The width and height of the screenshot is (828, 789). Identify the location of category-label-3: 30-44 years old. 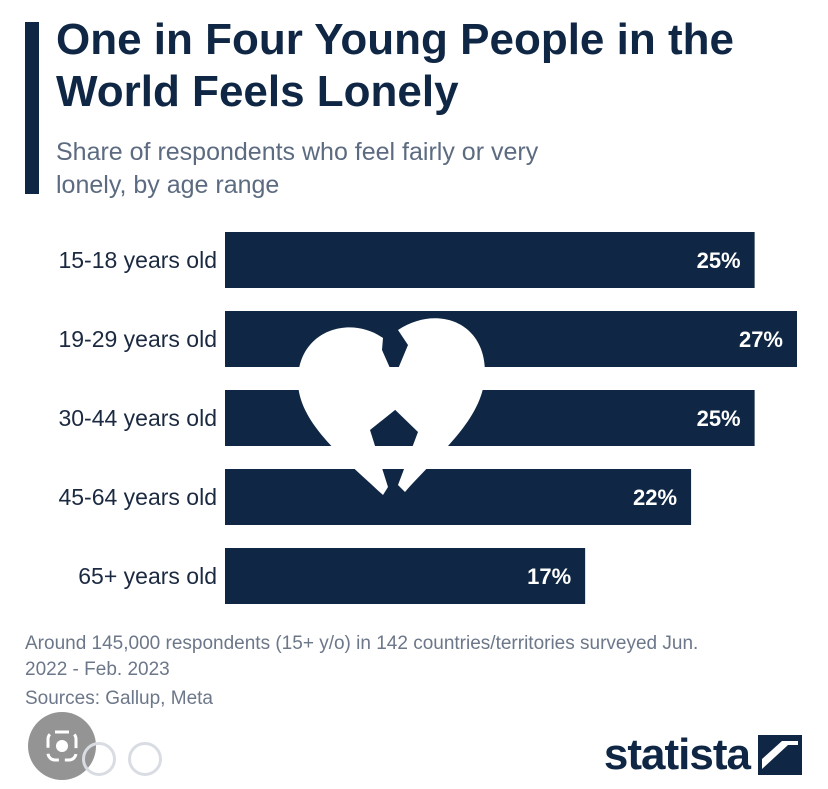
(137, 418).